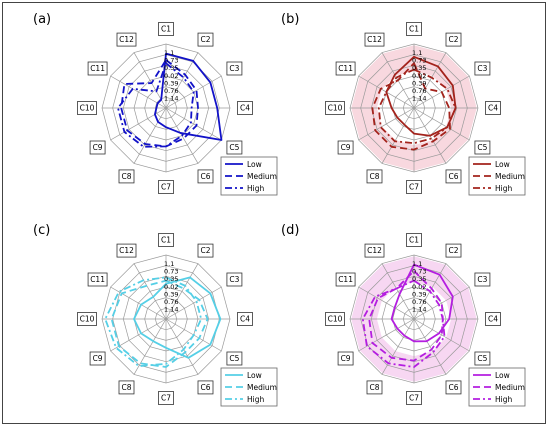 Image resolution: width=550 pixels, height=429 pixels. Describe the element at coordinates (453, 39) in the screenshot. I see `category-label: C2` at that location.